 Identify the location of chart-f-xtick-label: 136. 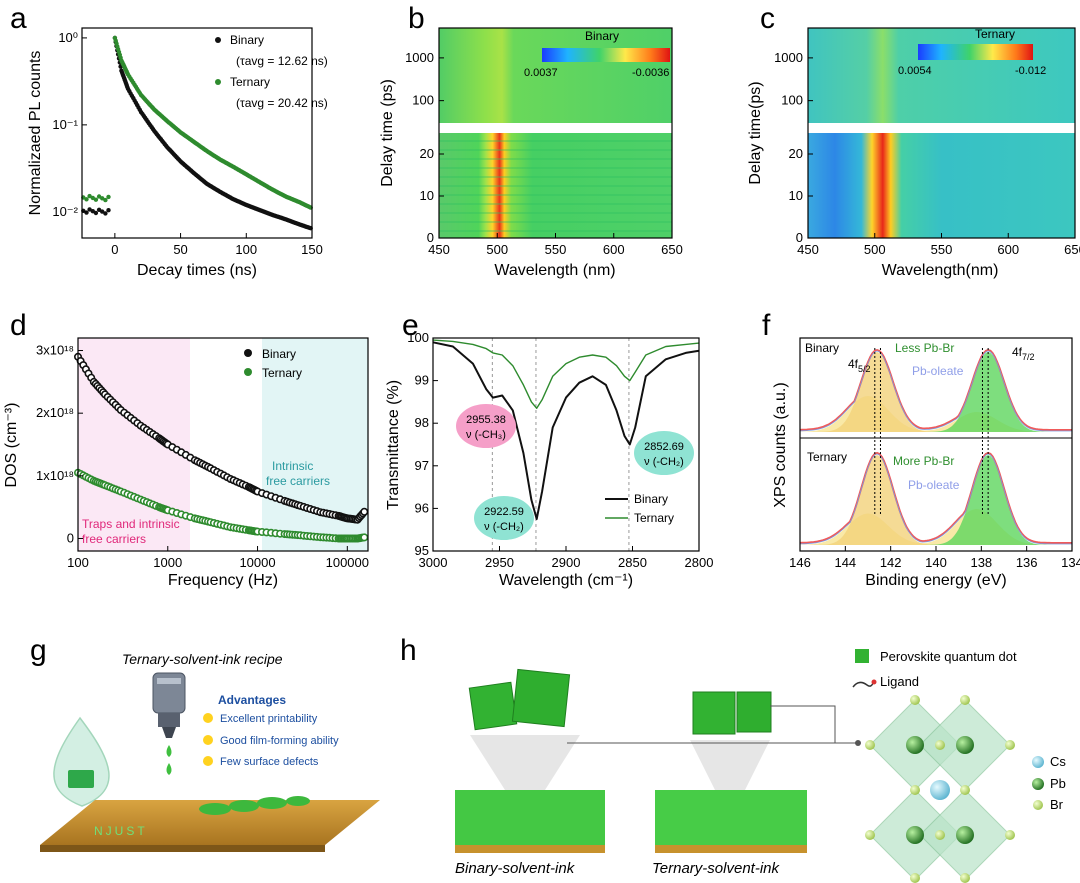
(1027, 562).